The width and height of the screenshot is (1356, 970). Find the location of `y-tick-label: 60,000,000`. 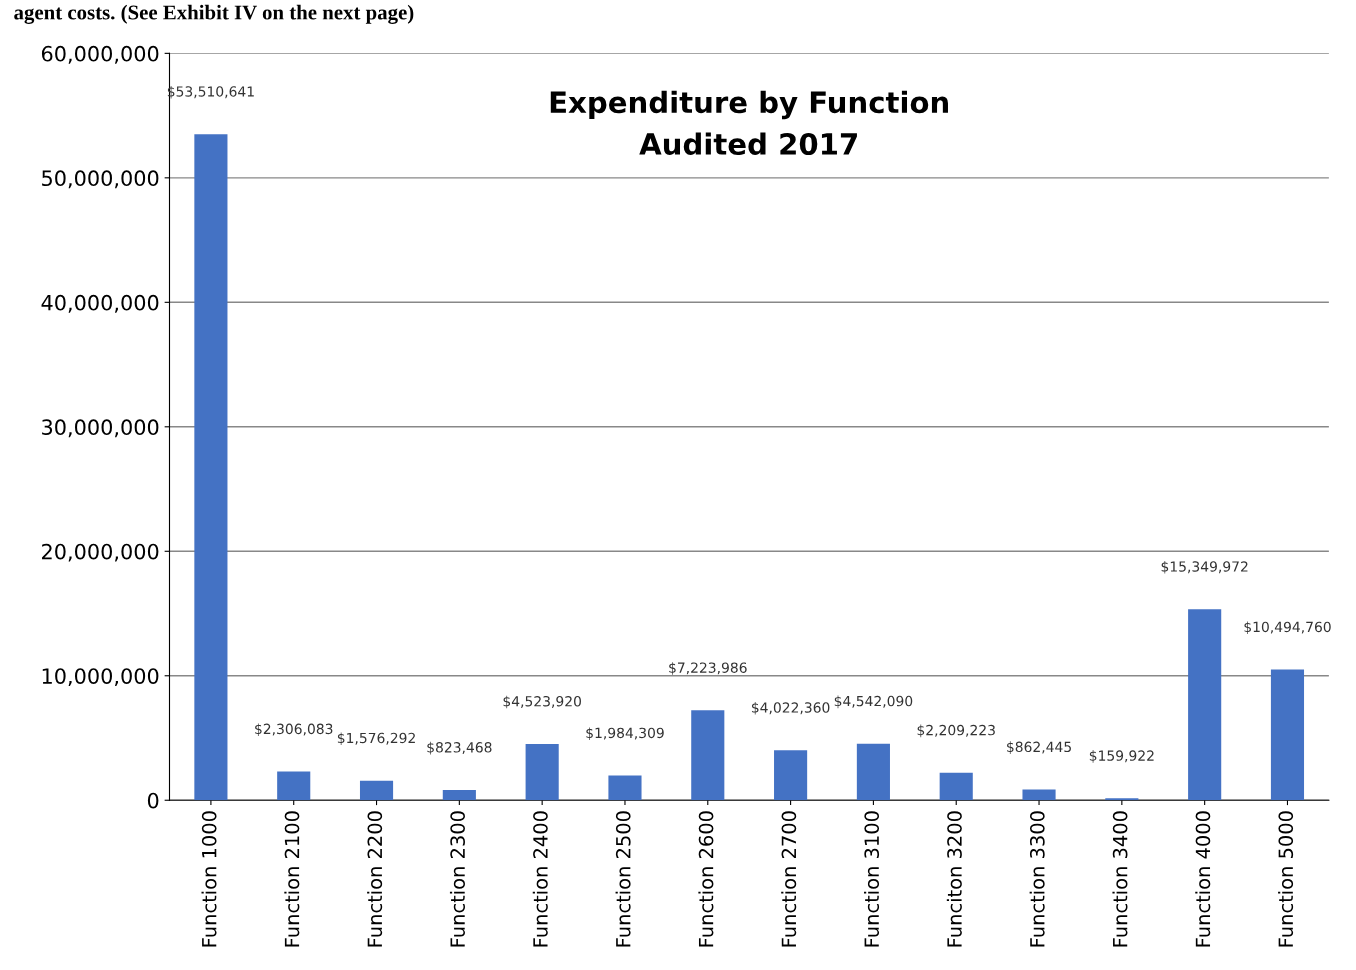

y-tick-label: 60,000,000 is located at coordinates (100, 54).